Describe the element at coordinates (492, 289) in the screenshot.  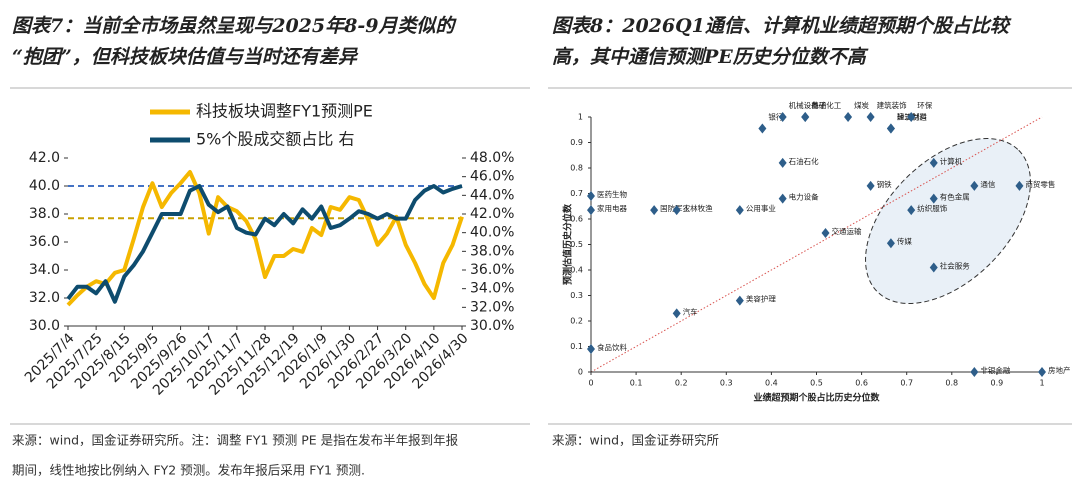
I see `y2-tick-label: 34.0%` at that location.